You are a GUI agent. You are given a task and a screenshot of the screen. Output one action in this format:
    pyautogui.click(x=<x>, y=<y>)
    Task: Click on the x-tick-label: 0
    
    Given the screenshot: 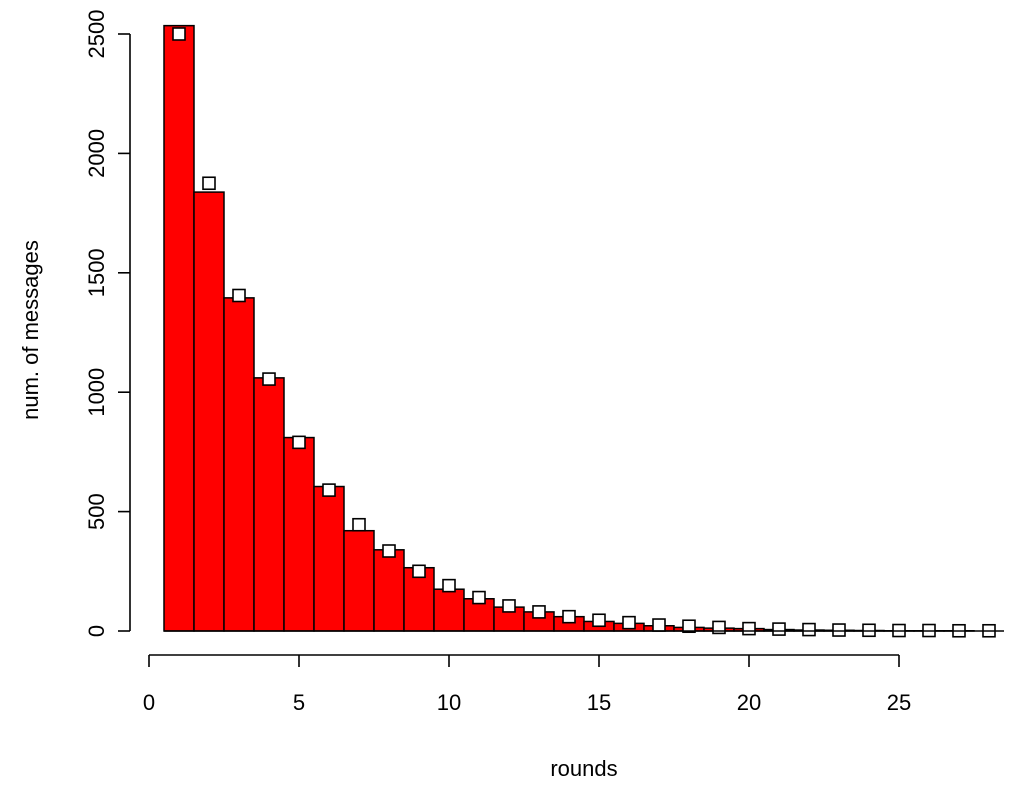 What is the action you would take?
    pyautogui.click(x=149, y=702)
    